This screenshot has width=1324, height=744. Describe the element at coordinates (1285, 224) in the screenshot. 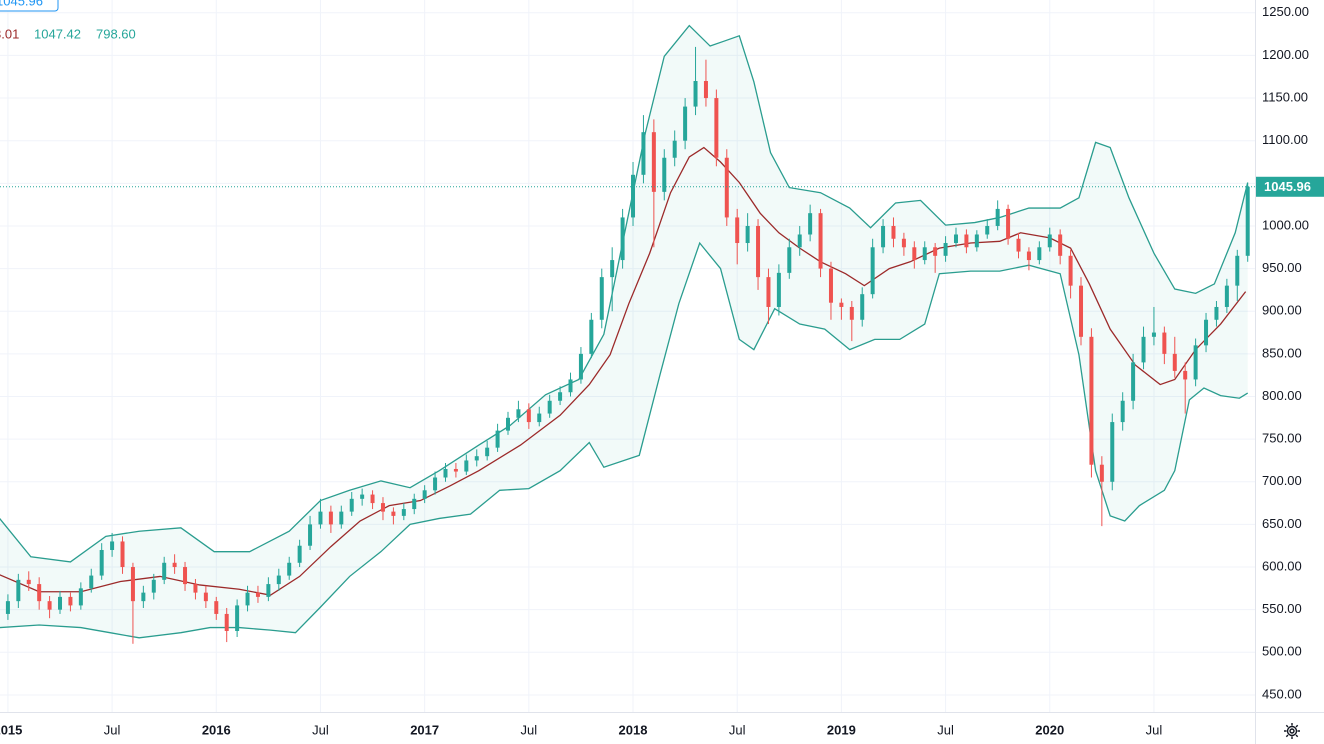

I see `y-tick-label: 1000.00` at that location.